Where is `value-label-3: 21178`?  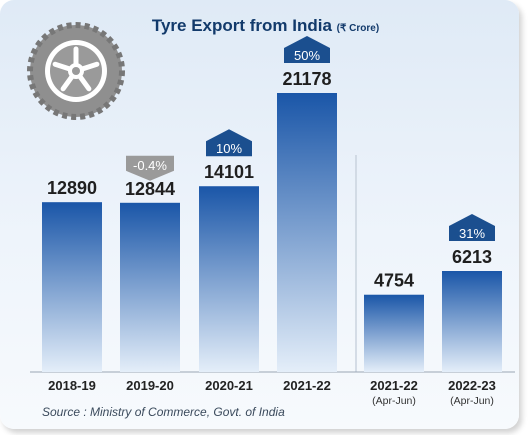
value-label-3: 21178 is located at coordinates (306, 79).